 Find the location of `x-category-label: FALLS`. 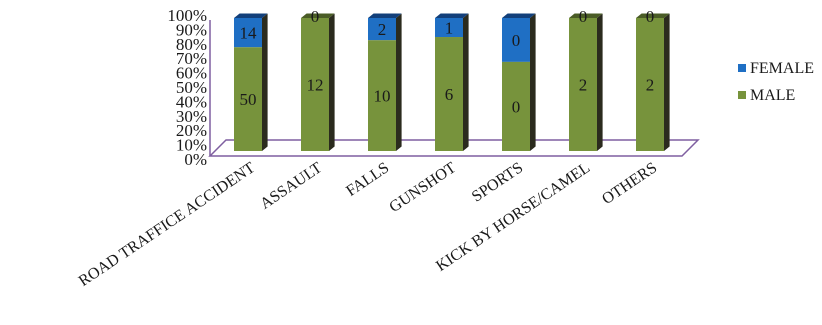

x-category-label: FALLS is located at coordinates (367, 179).